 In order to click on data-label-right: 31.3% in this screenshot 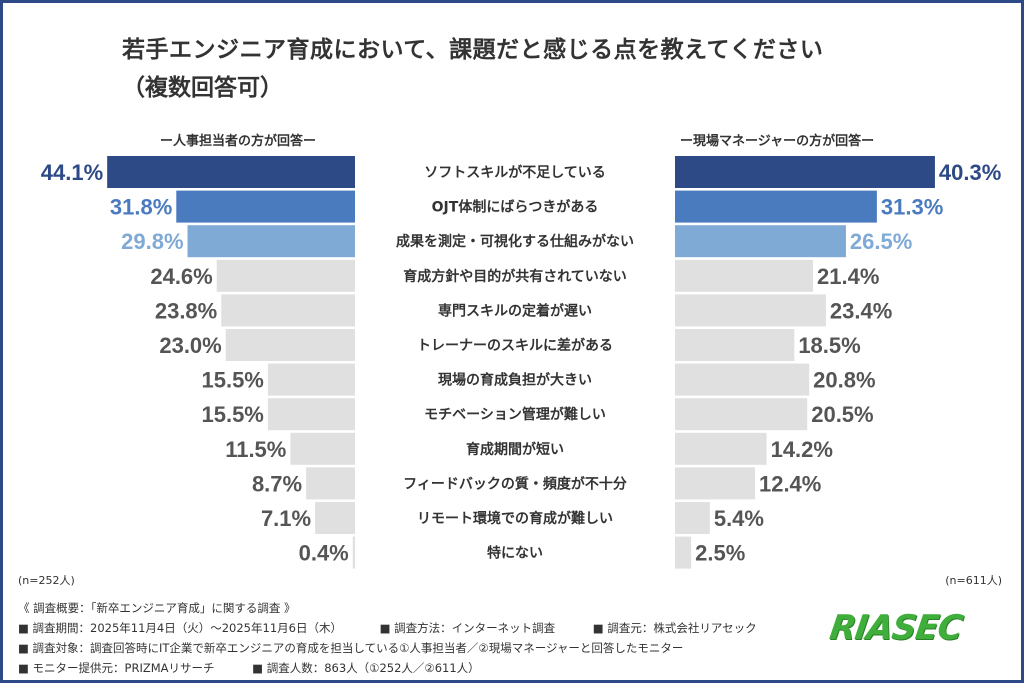, I will do `click(912, 207)`.